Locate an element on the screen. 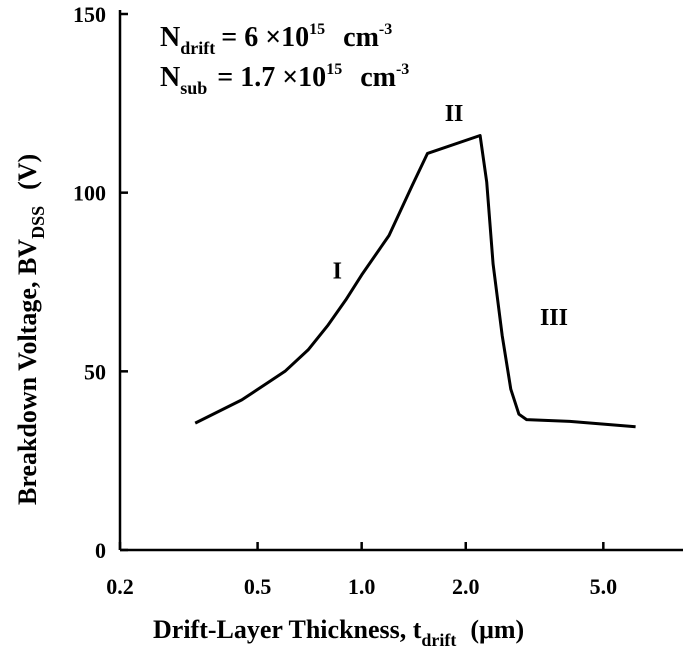  y-tick-label: 50 is located at coordinates (95, 371).